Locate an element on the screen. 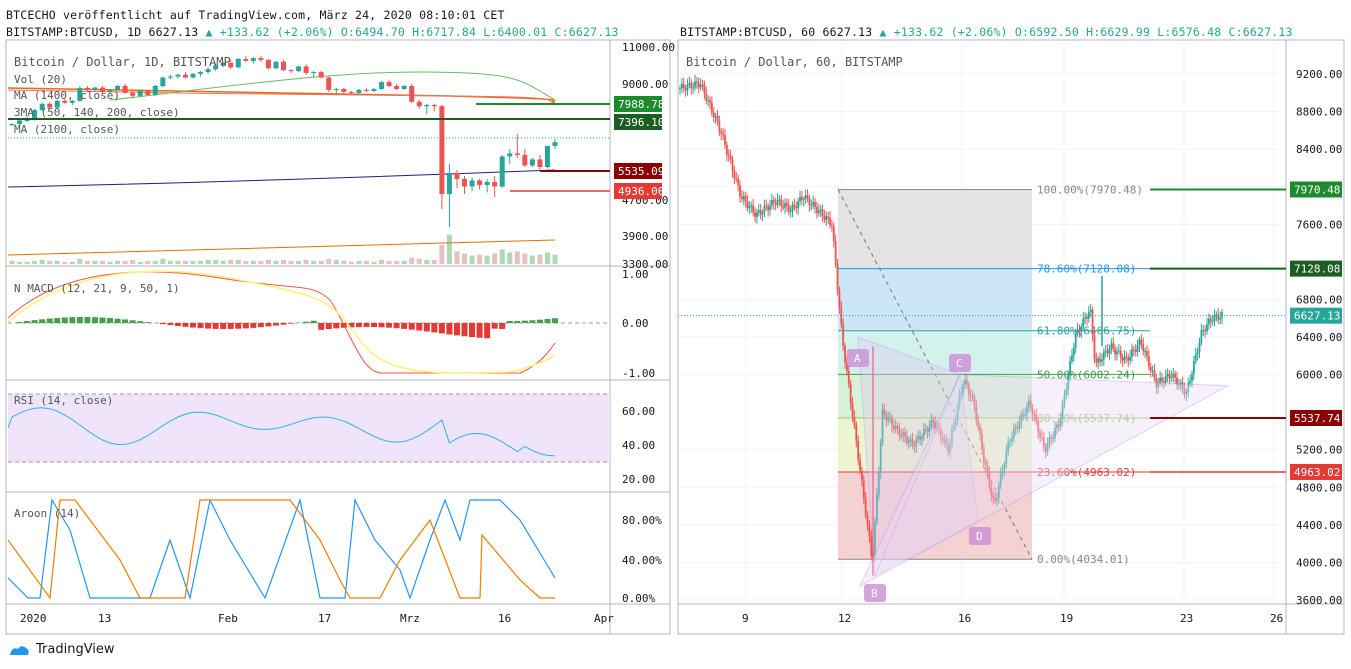 Image resolution: width=1351 pixels, height=669 pixels. fib-label: 78.60%(7128.08) is located at coordinates (1086, 269).